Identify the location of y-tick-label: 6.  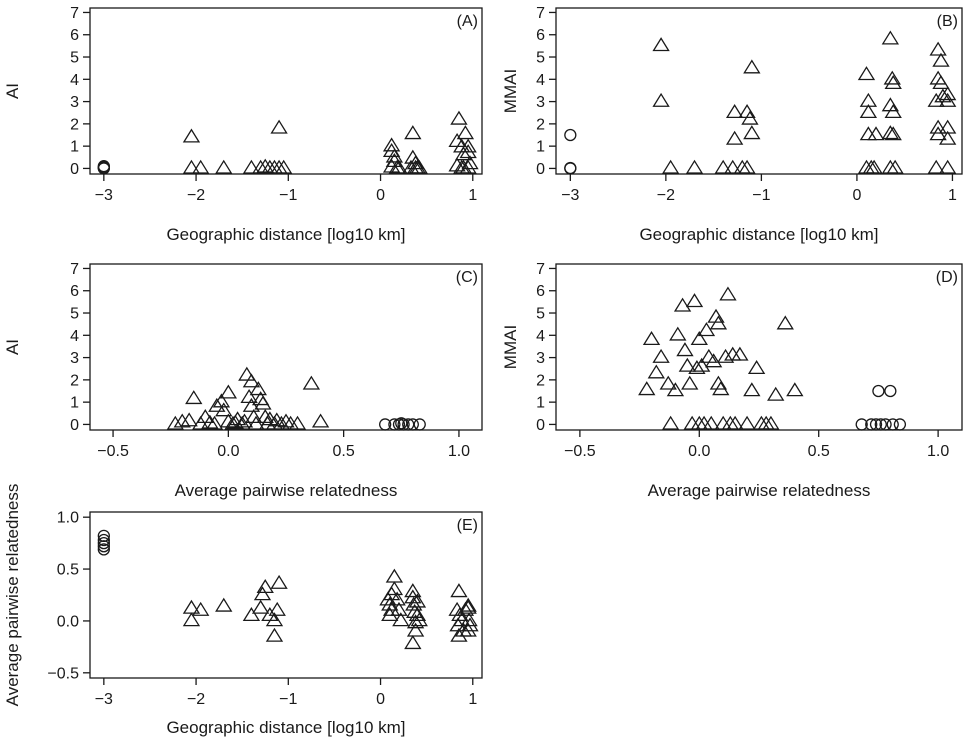
(540, 35).